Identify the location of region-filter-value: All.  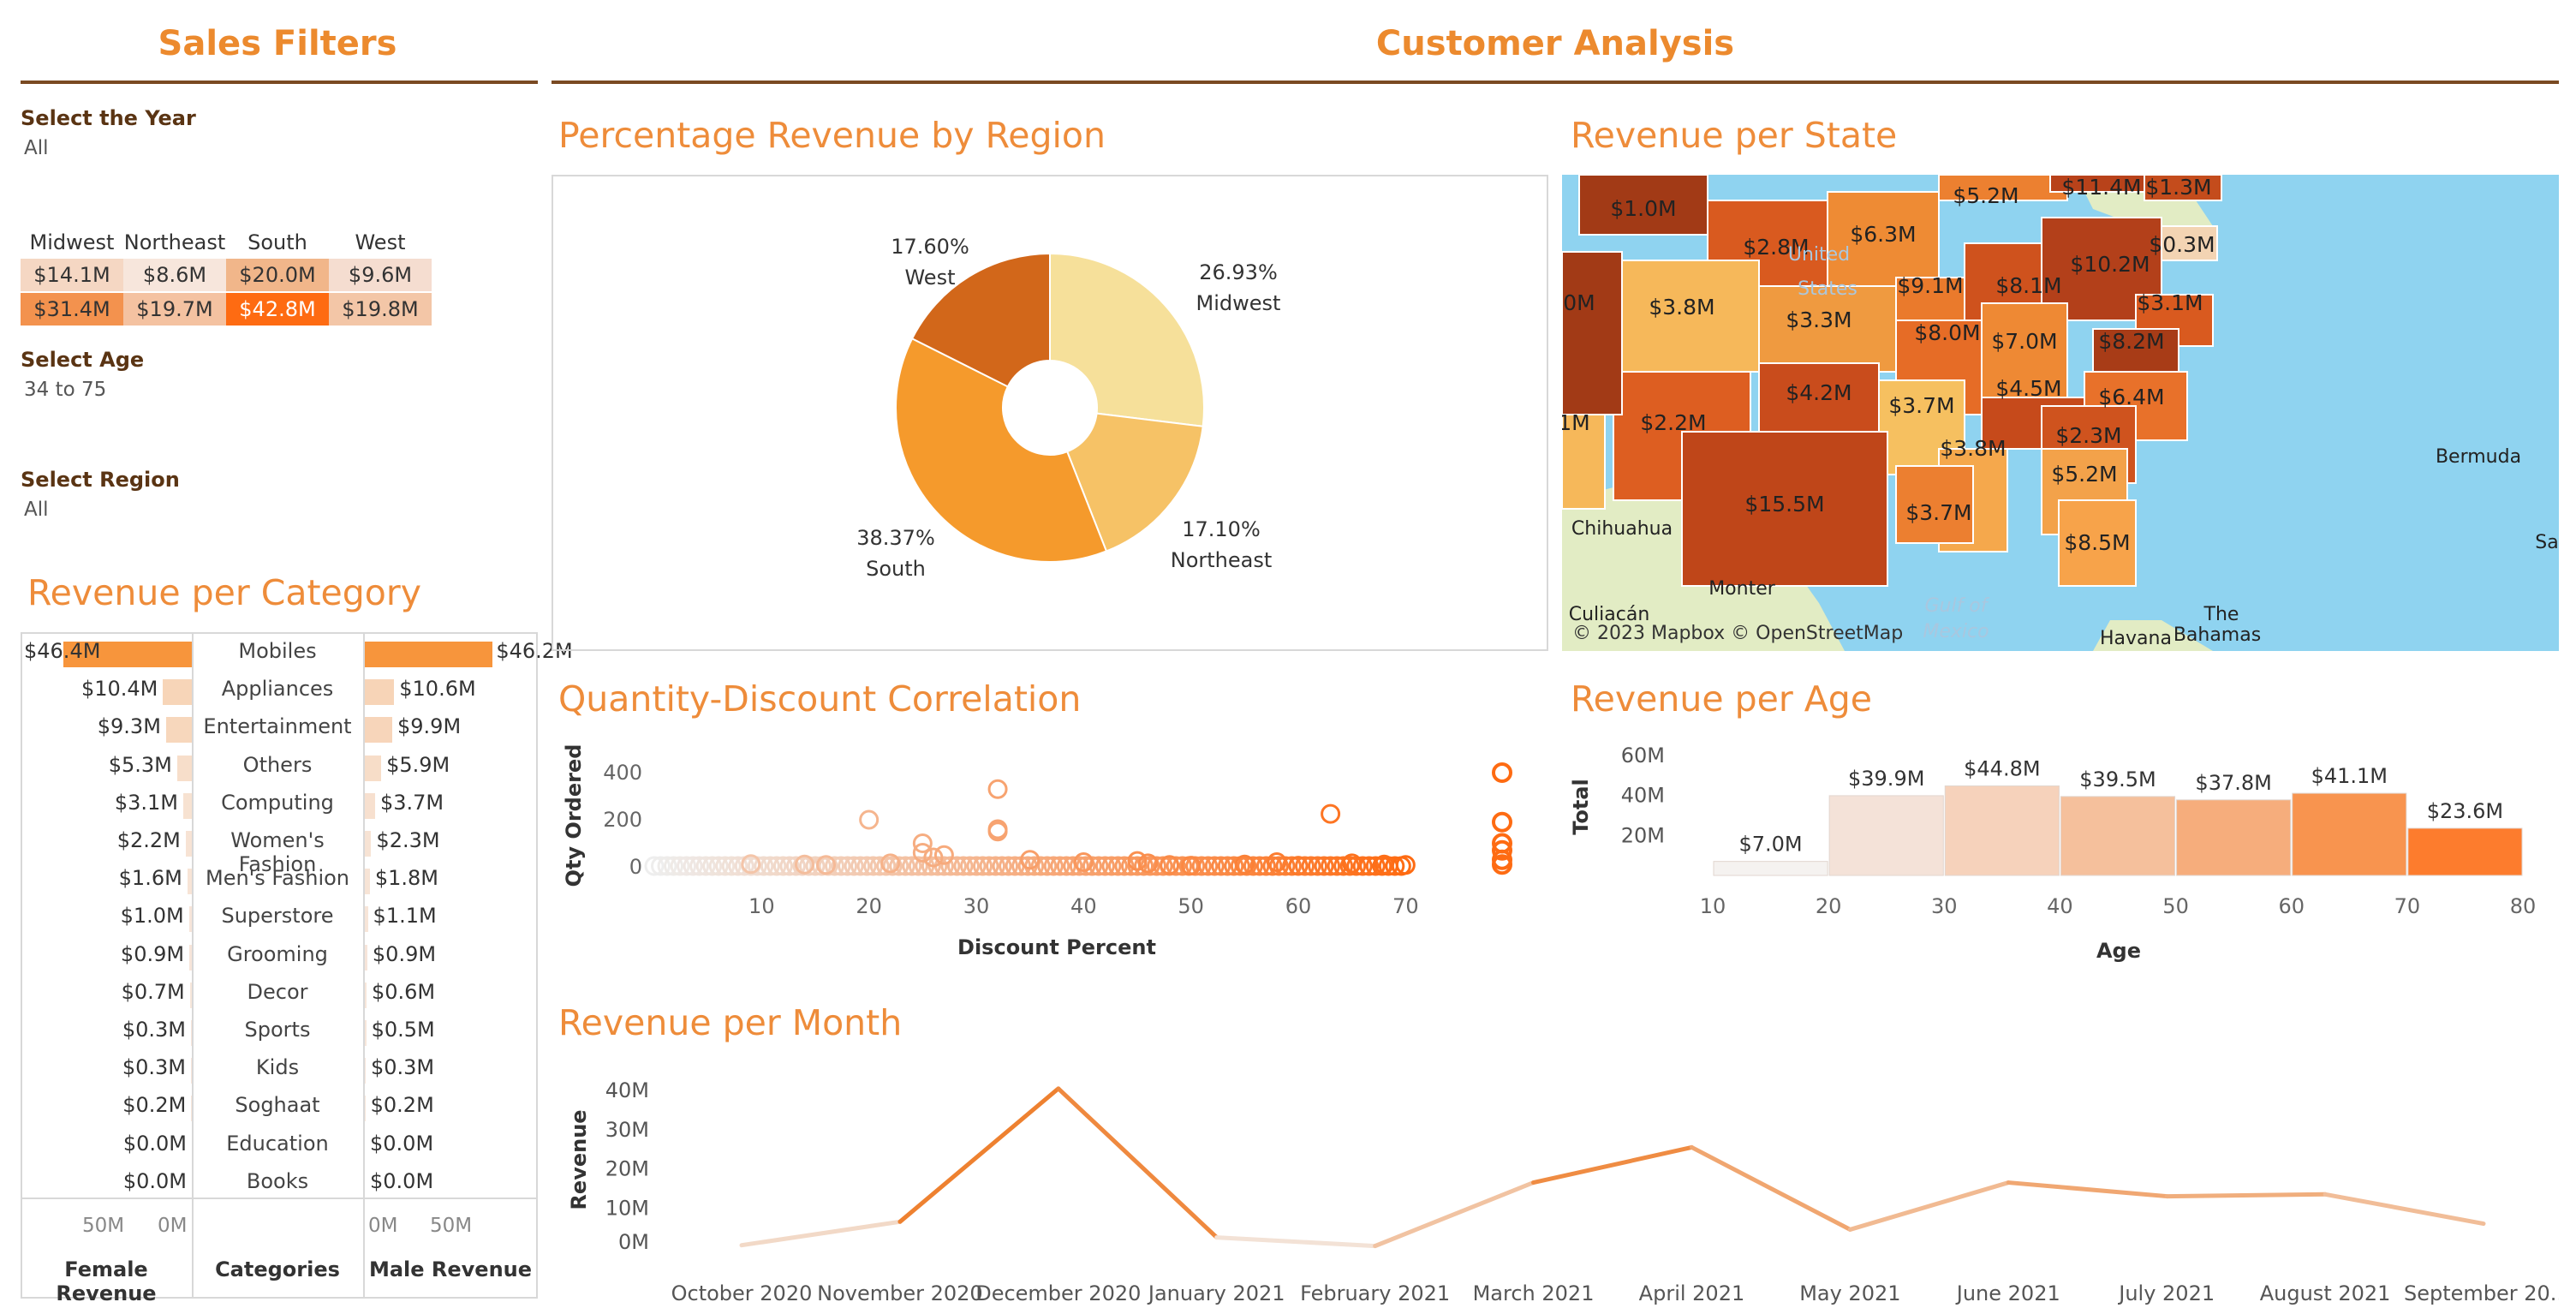
(36, 510).